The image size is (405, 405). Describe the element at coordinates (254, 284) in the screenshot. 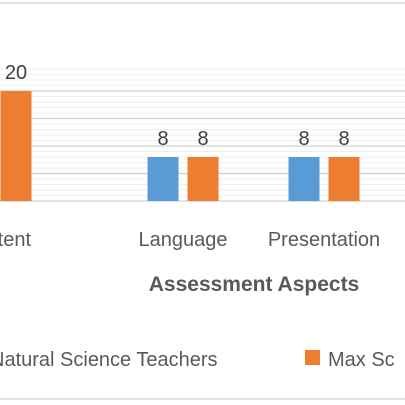

I see `x-axis-label: Assessment Aspects` at that location.